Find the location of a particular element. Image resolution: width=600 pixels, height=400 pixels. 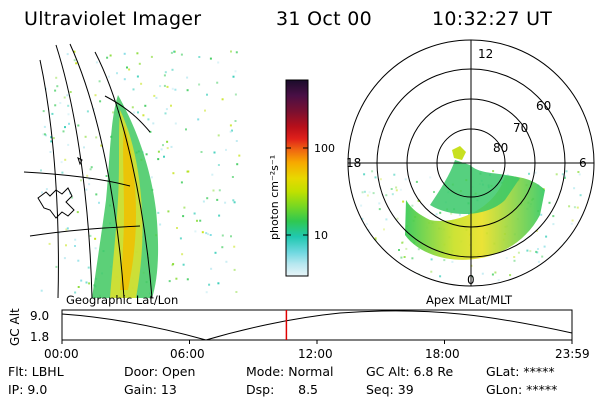

geo-grid is located at coordinates (88, 170).